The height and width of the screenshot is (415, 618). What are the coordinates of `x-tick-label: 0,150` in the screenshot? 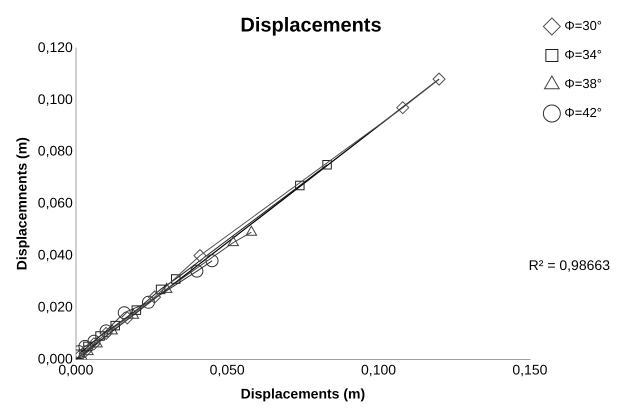 It's located at (530, 370).